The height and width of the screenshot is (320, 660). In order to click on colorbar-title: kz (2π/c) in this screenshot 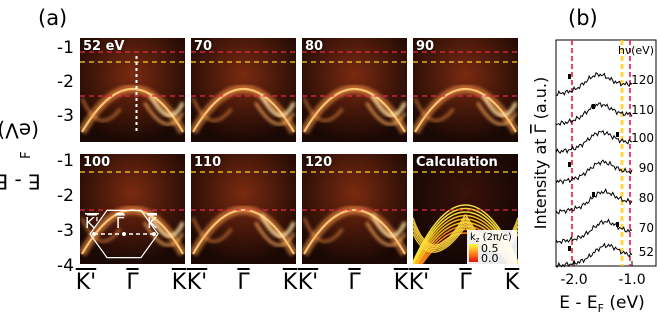, I will do `click(491, 238)`.